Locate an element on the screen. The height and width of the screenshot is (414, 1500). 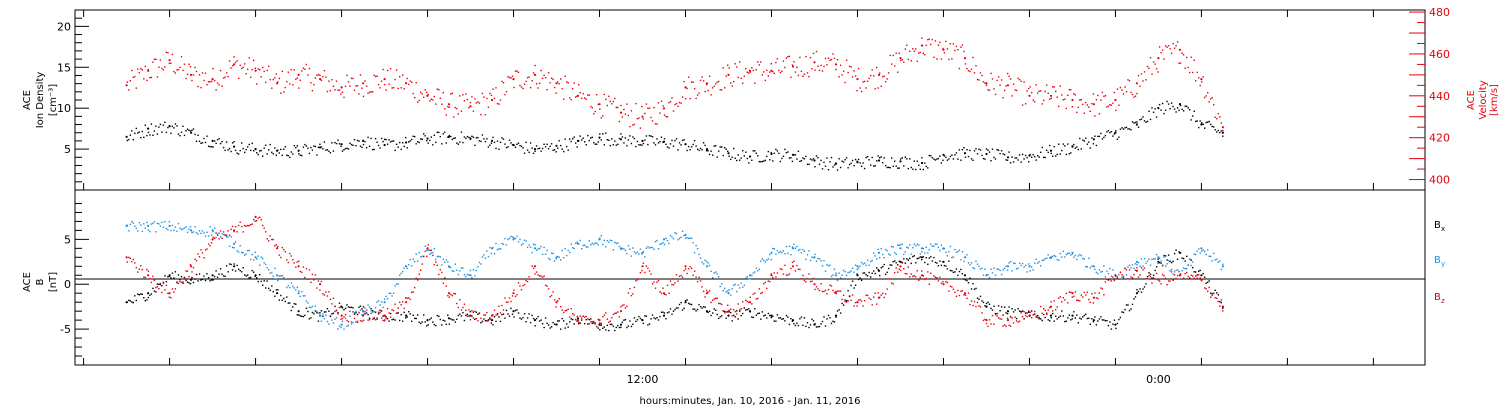
velocity-series-value is located at coordinates (836, 64).